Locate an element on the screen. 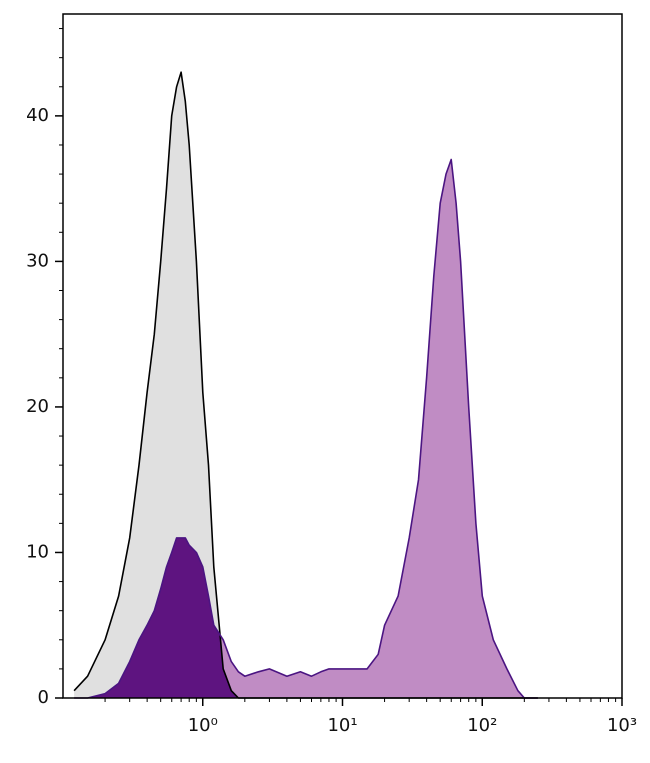  y-tick-label: 30 is located at coordinates (37, 260).